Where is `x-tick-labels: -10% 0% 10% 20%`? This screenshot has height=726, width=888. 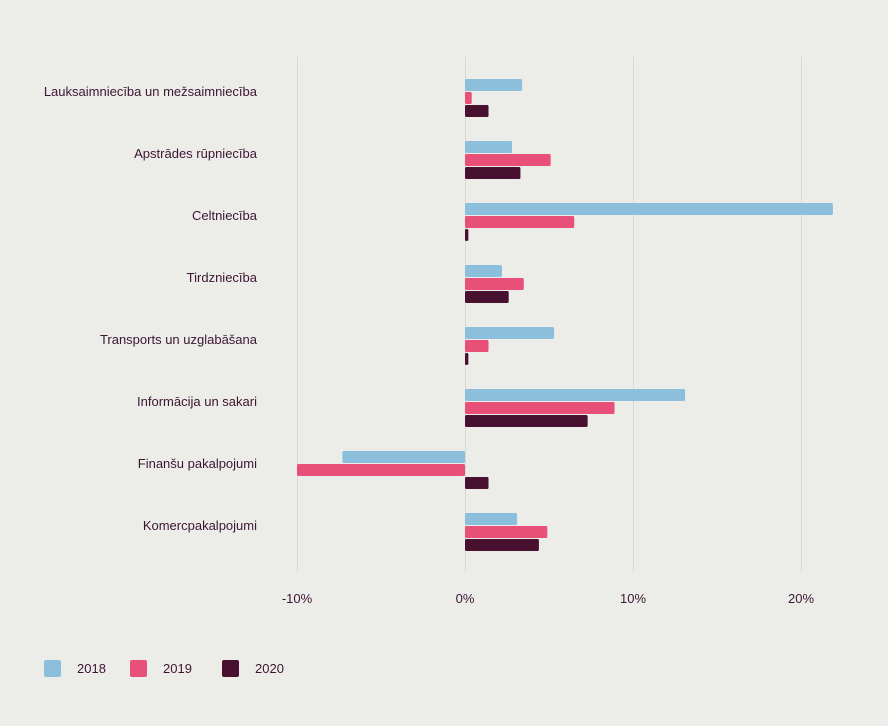
x-tick-labels: -10% 0% 10% 20% is located at coordinates (548, 598).